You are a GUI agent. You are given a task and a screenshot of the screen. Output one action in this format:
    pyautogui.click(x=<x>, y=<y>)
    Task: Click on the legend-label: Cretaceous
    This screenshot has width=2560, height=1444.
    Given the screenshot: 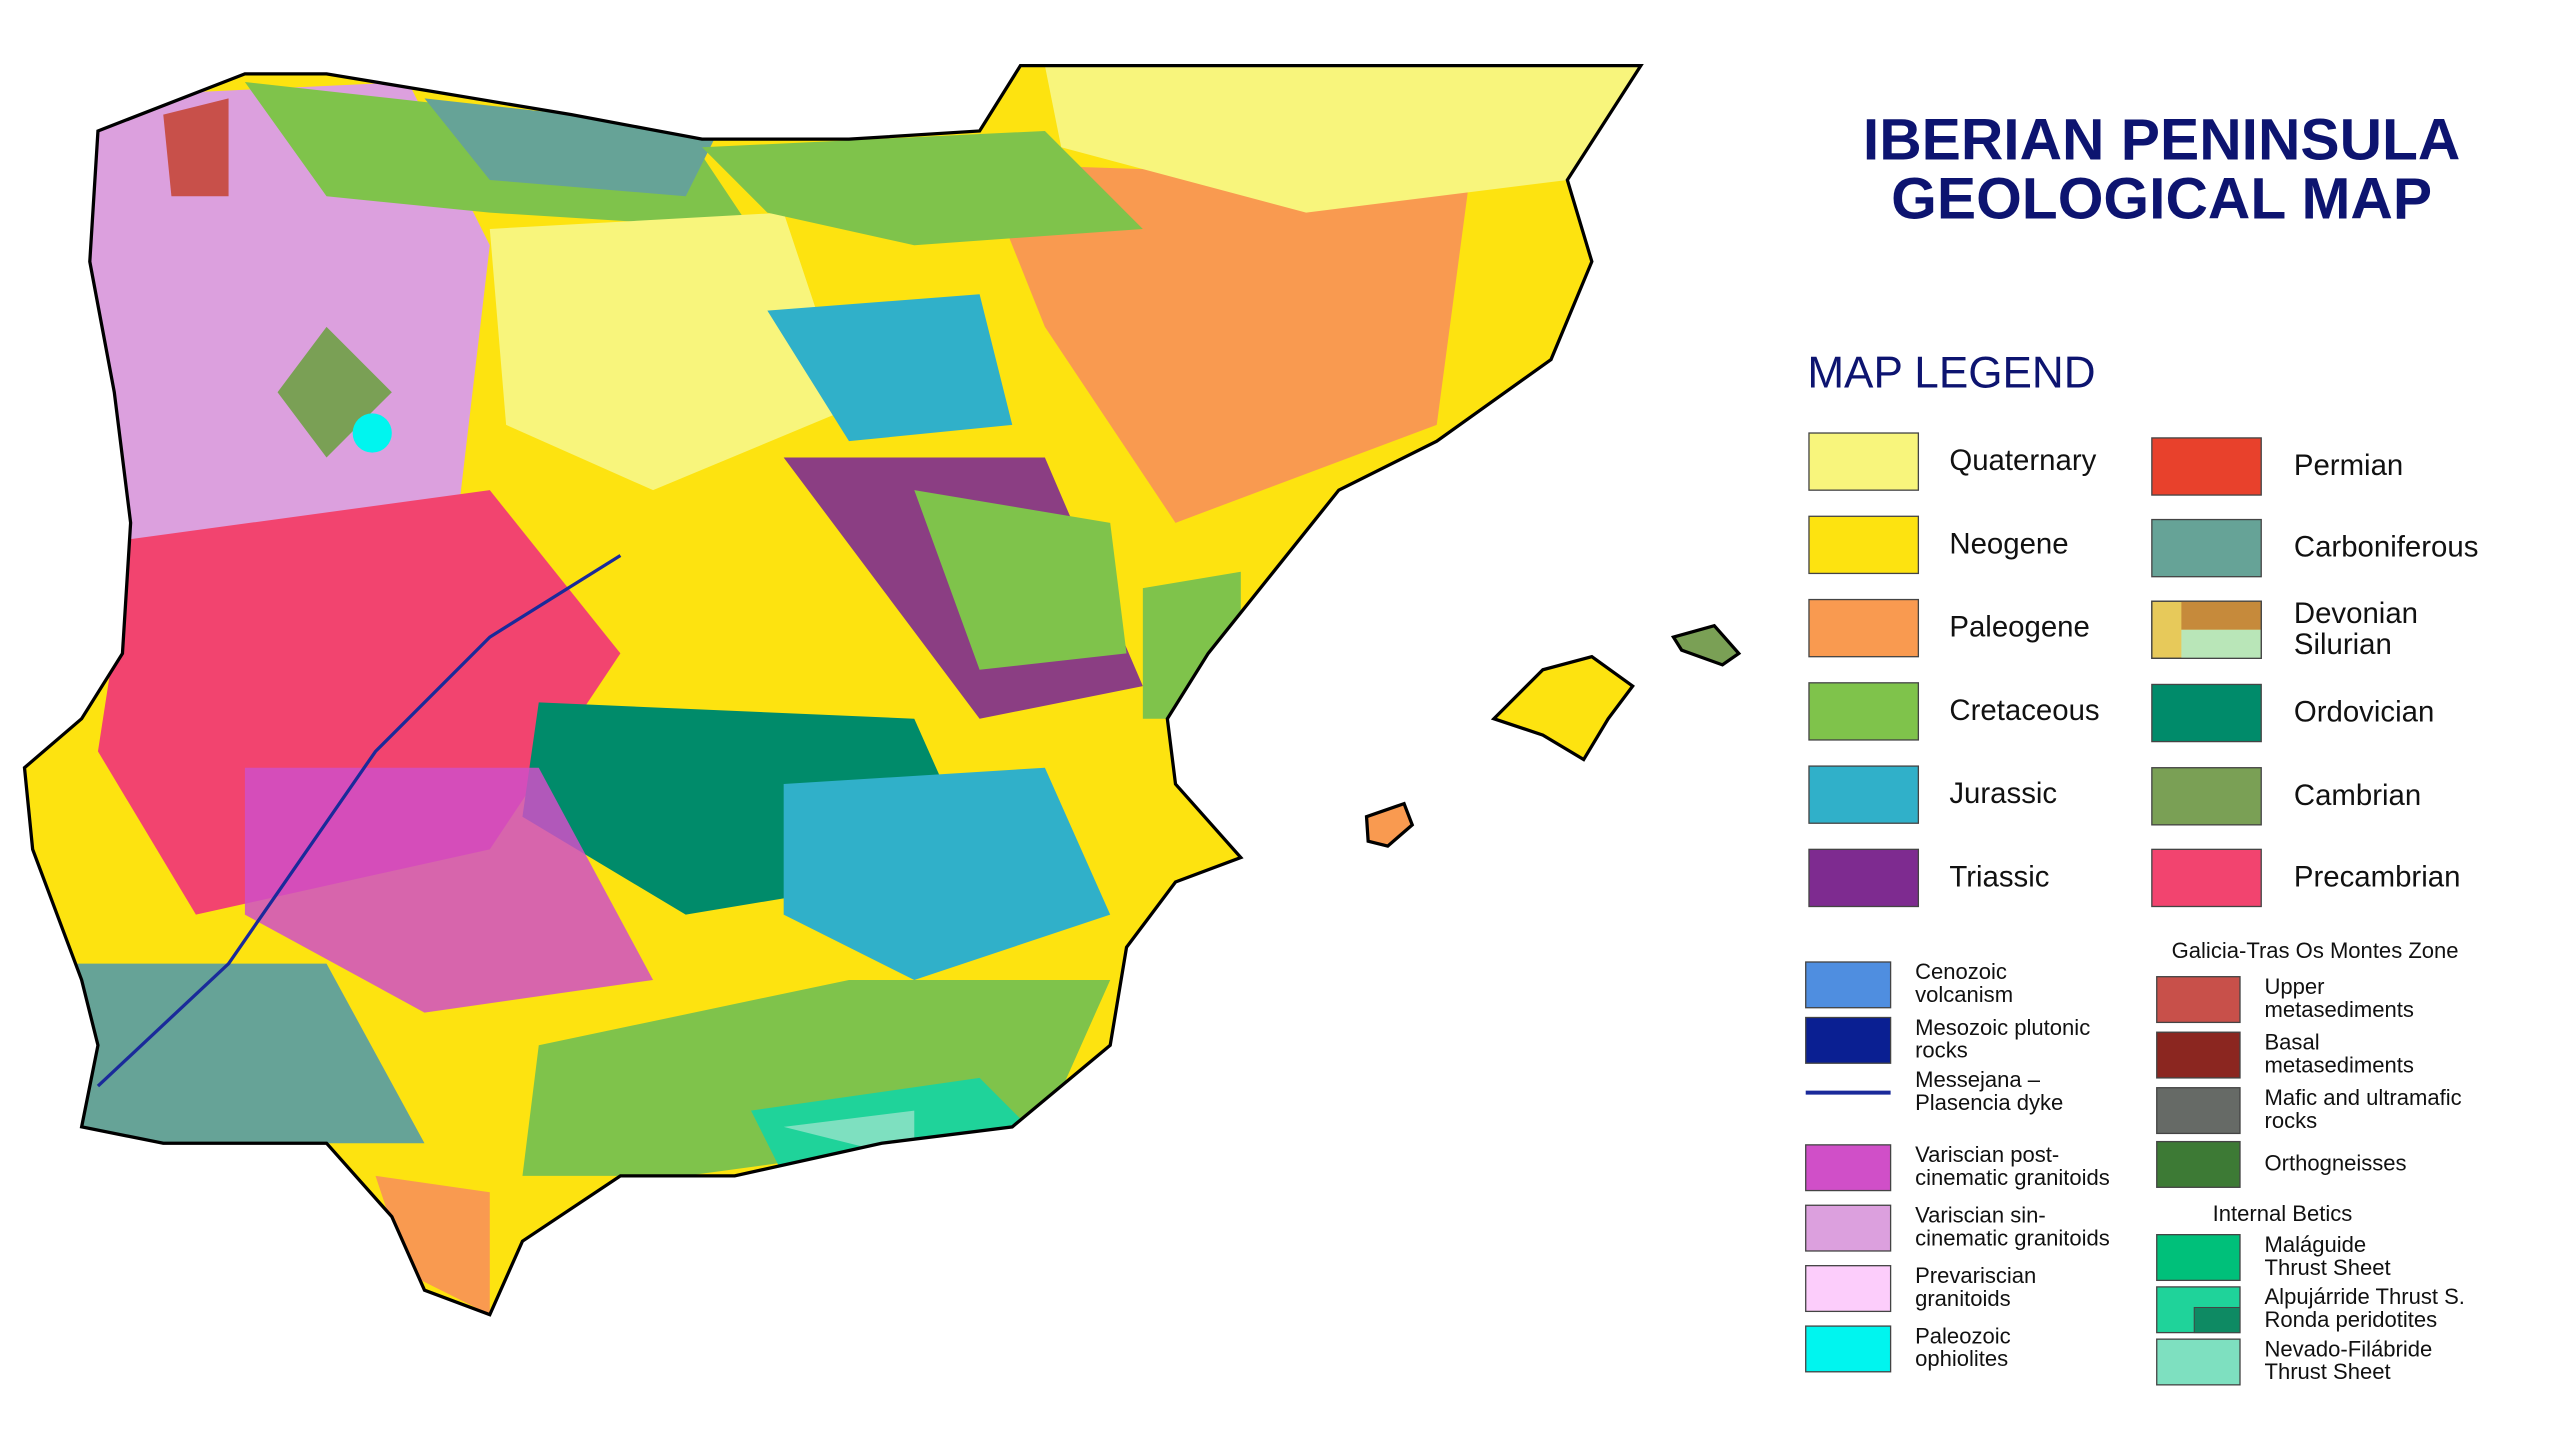 What is the action you would take?
    pyautogui.click(x=2024, y=710)
    